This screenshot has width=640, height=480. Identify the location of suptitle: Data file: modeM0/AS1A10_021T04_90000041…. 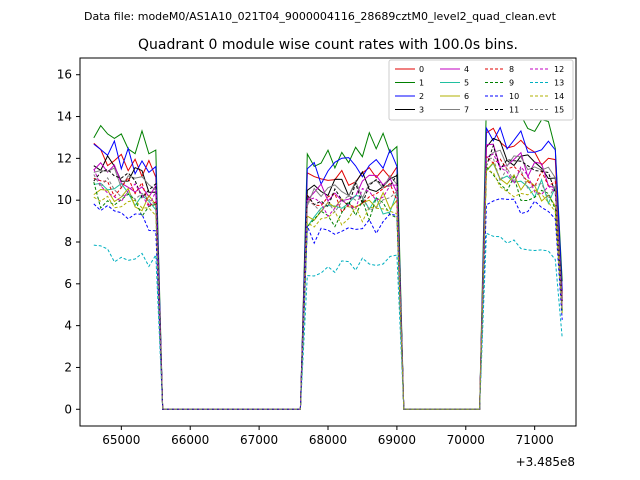
(320, 16).